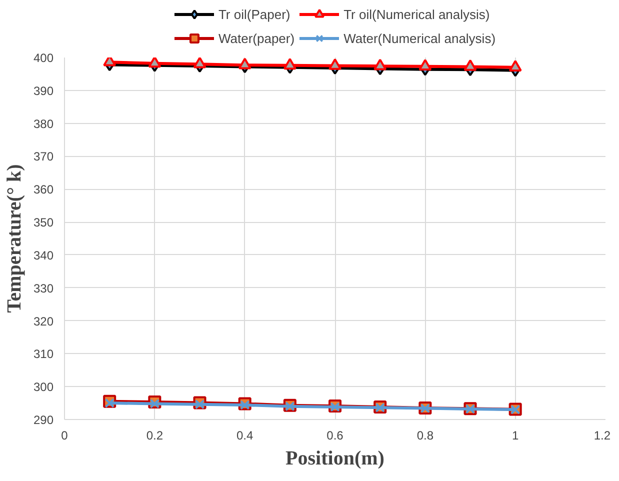 The width and height of the screenshot is (619, 481). What do you see at coordinates (43, 354) in the screenshot?
I see `y-tick-label: 310` at bounding box center [43, 354].